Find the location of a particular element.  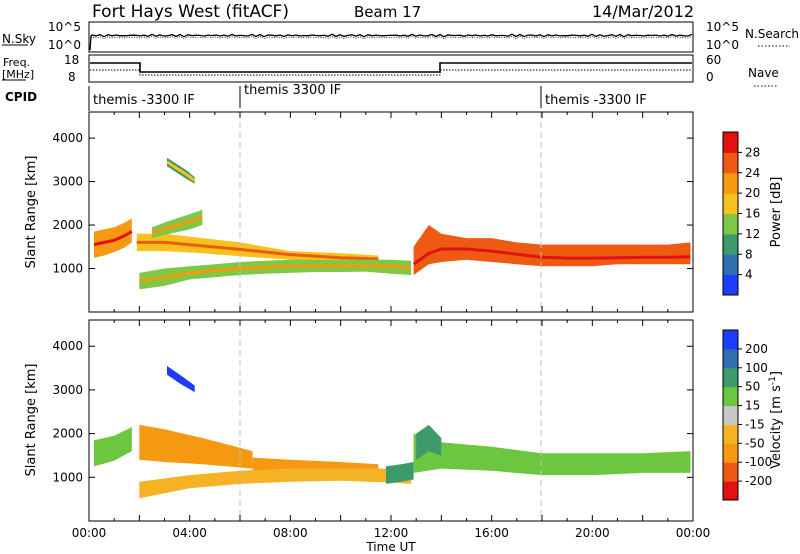

x-tick-label: 12:00 is located at coordinates (391, 533).